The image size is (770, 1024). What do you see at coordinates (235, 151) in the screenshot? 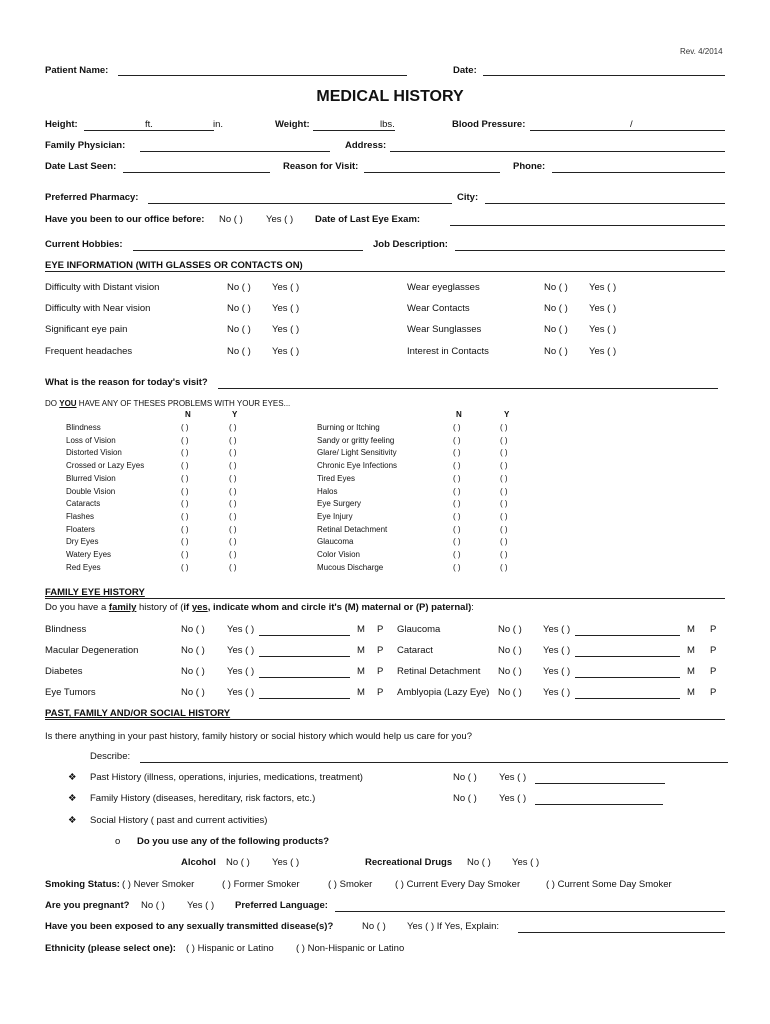
I see `family-physician-field` at bounding box center [235, 151].